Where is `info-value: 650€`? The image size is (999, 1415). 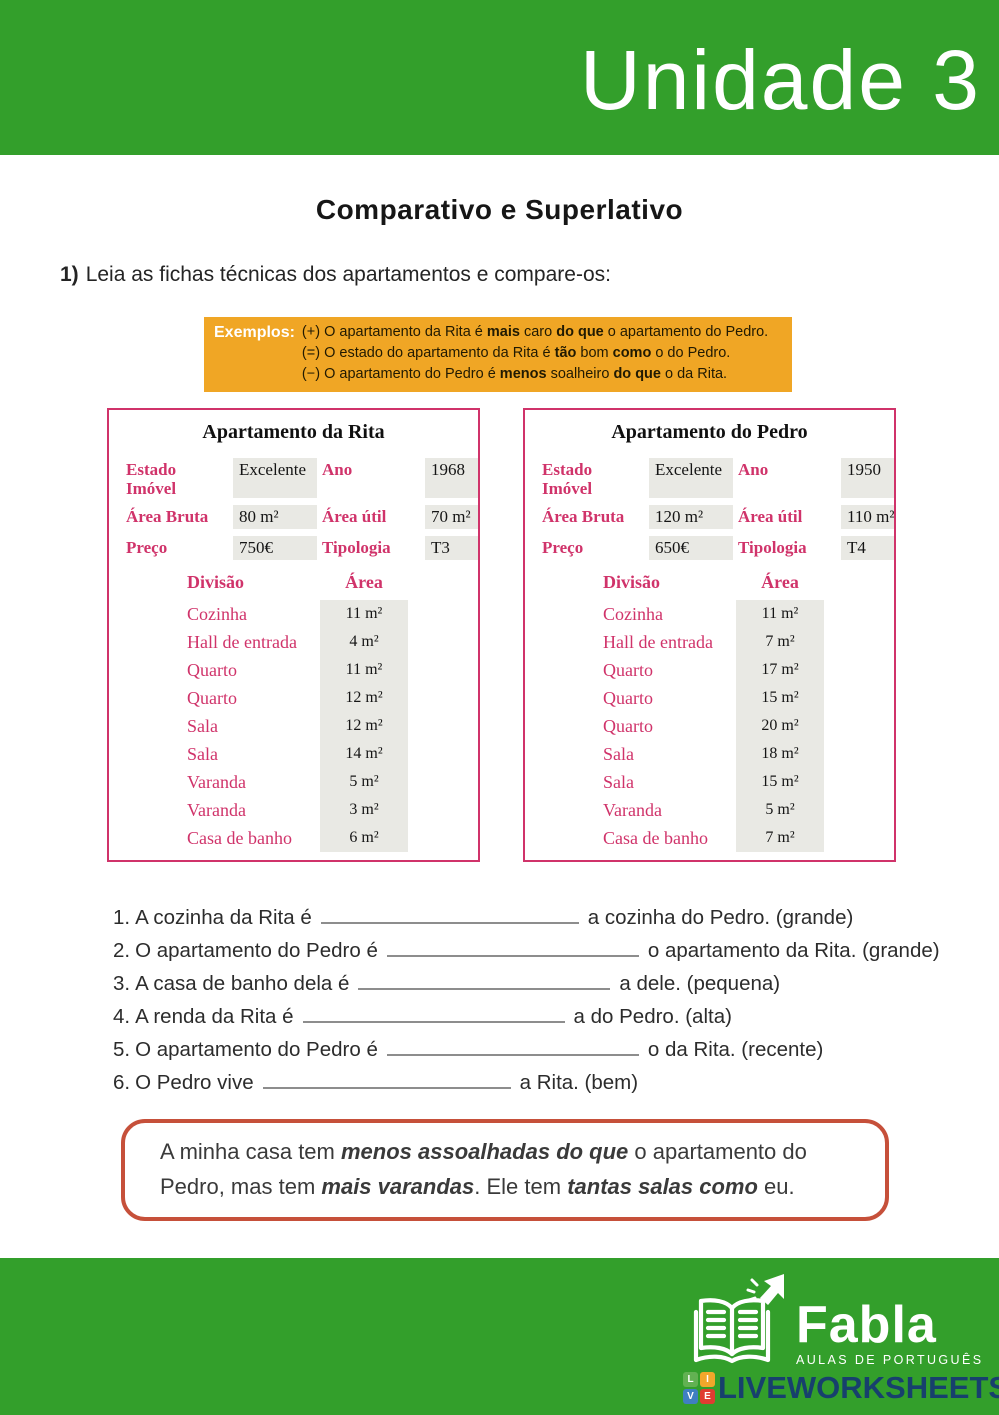
info-value: 650€ is located at coordinates (691, 548).